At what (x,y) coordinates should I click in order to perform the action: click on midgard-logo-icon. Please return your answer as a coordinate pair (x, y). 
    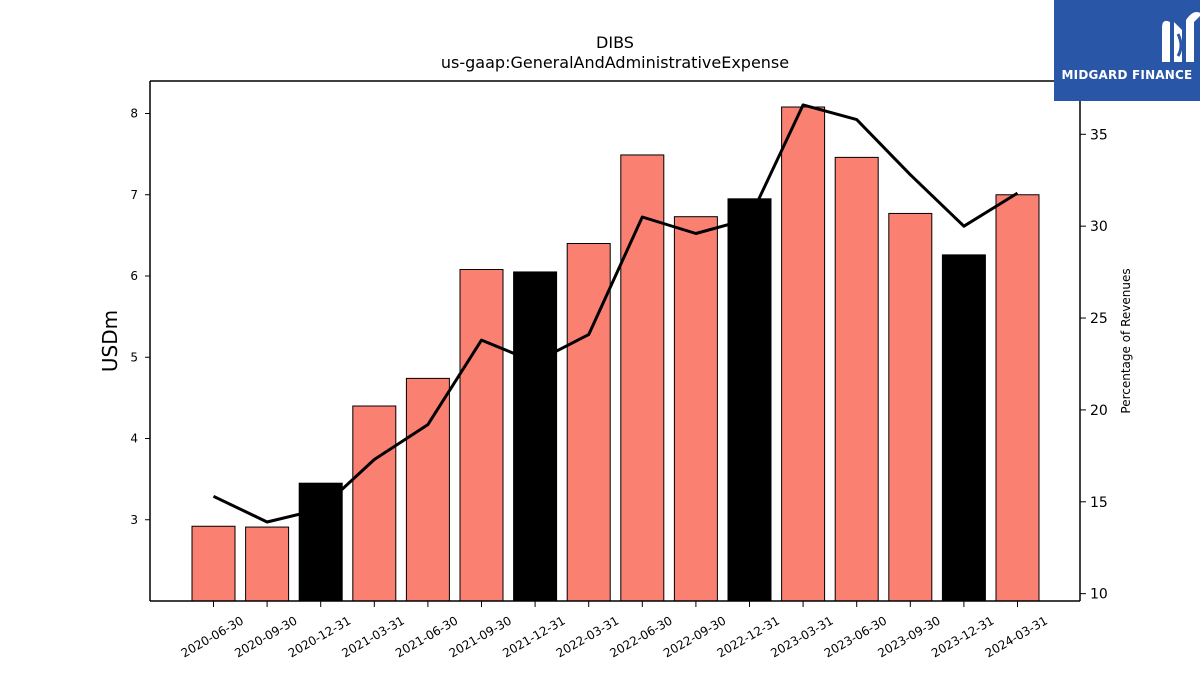
    Looking at the image, I should click on (1181, 37).